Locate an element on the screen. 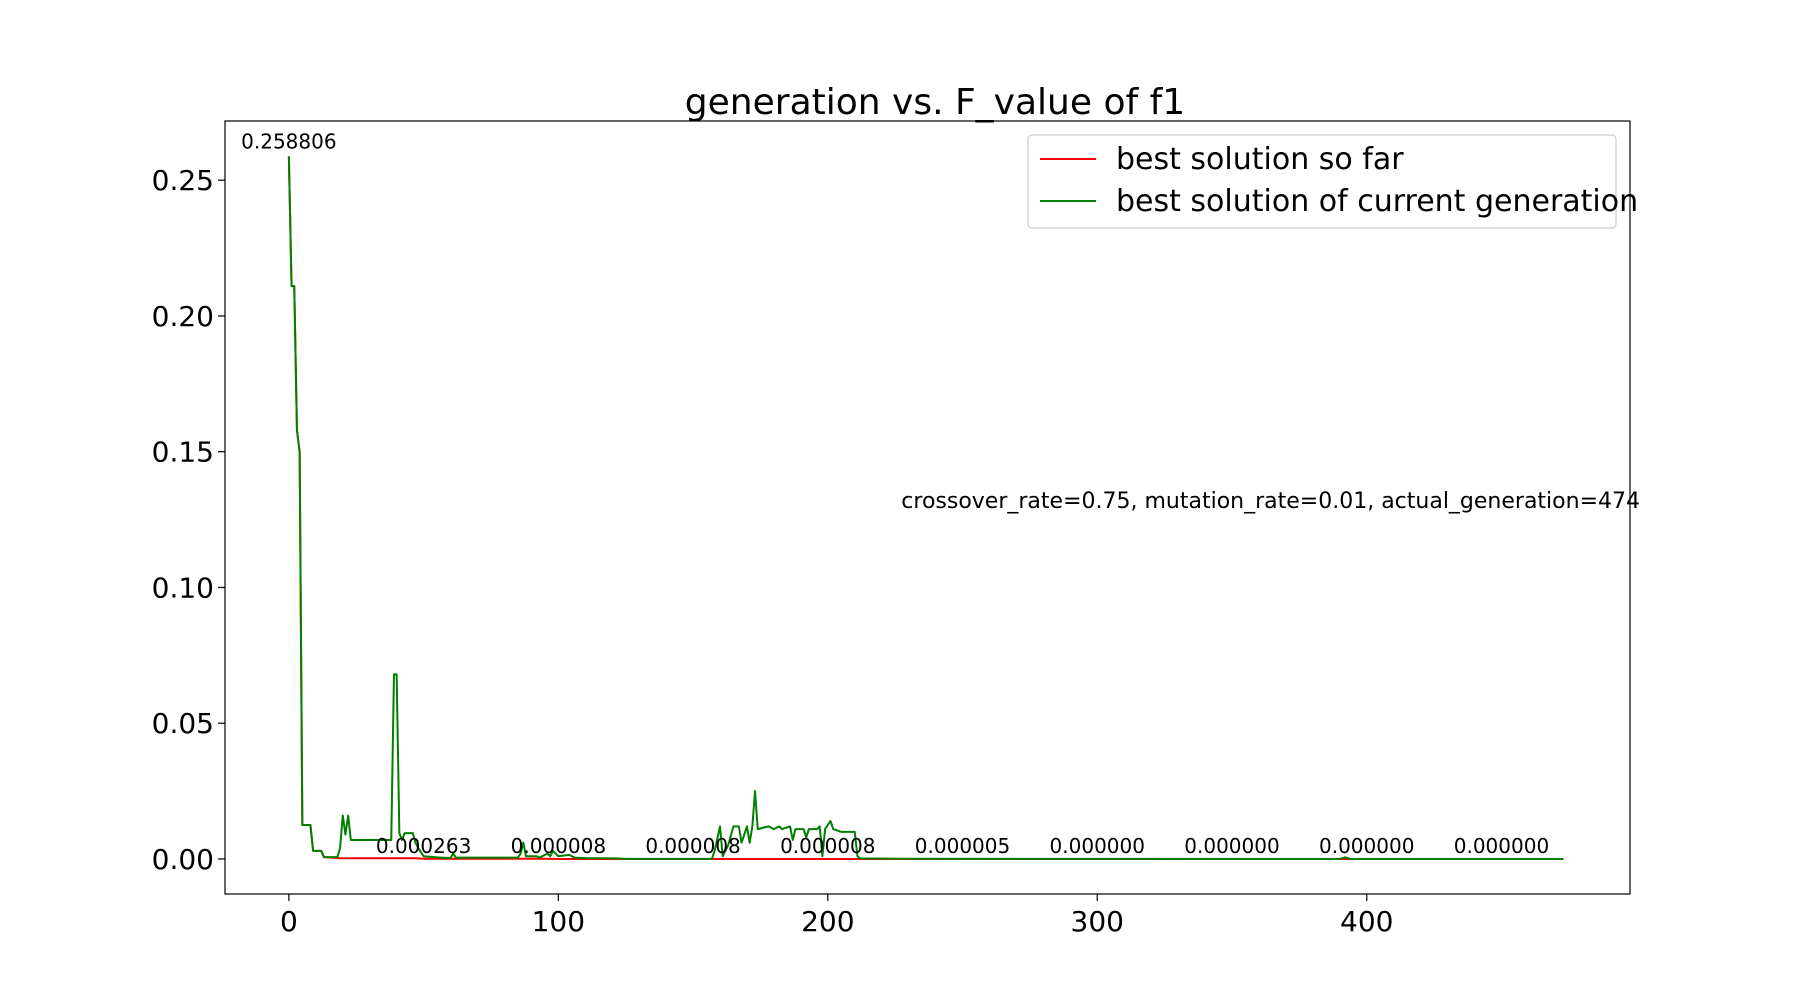 Image resolution: width=1800 pixels, height=1004 pixels. x-tick-label: 300 is located at coordinates (1097, 921).